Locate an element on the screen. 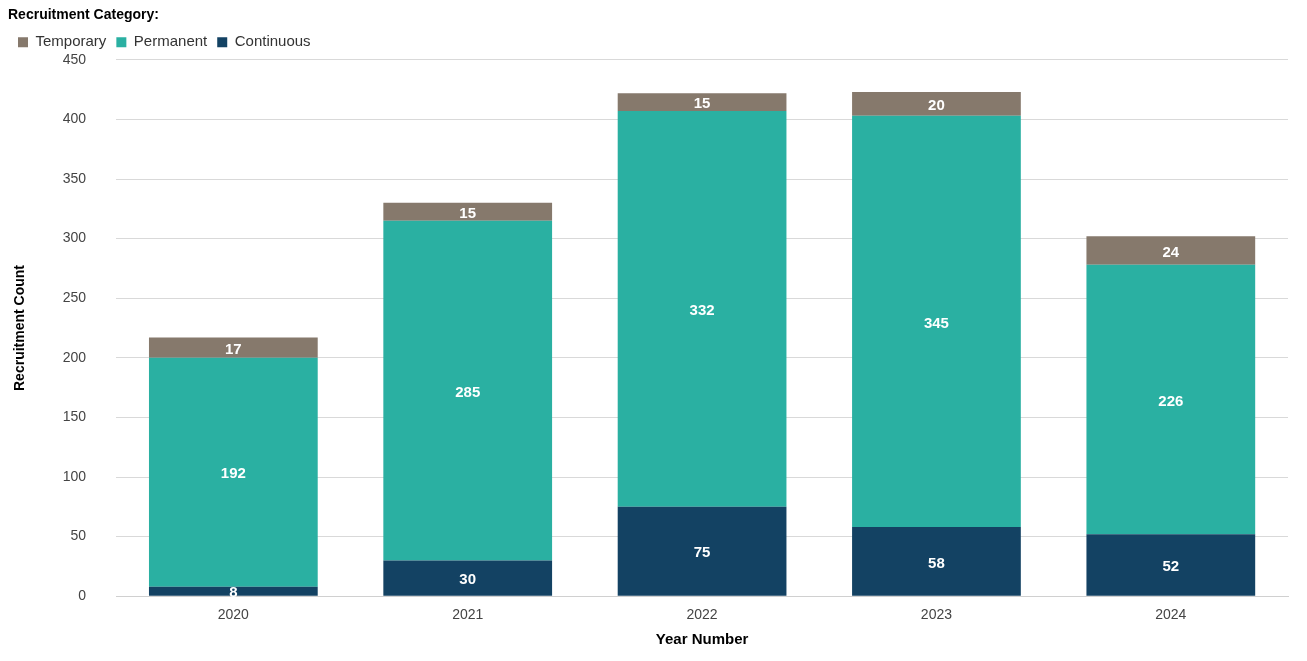 This screenshot has width=1307, height=661. legend-label: Temporary is located at coordinates (71, 41).